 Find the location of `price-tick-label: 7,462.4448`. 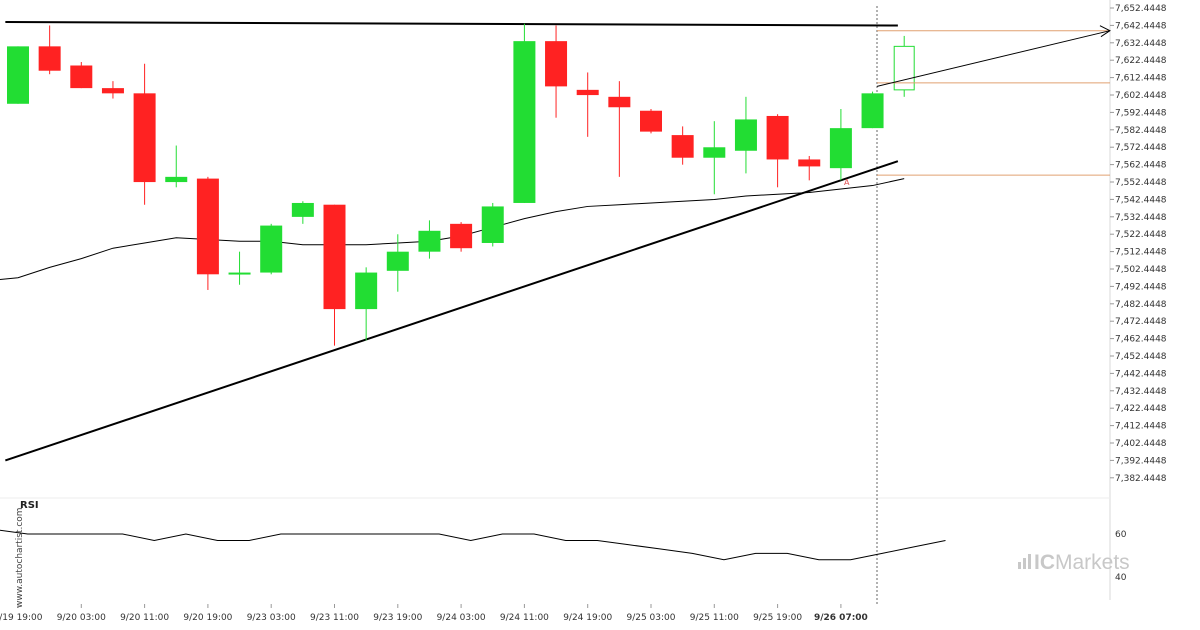

price-tick-label: 7,462.4448 is located at coordinates (1141, 340).